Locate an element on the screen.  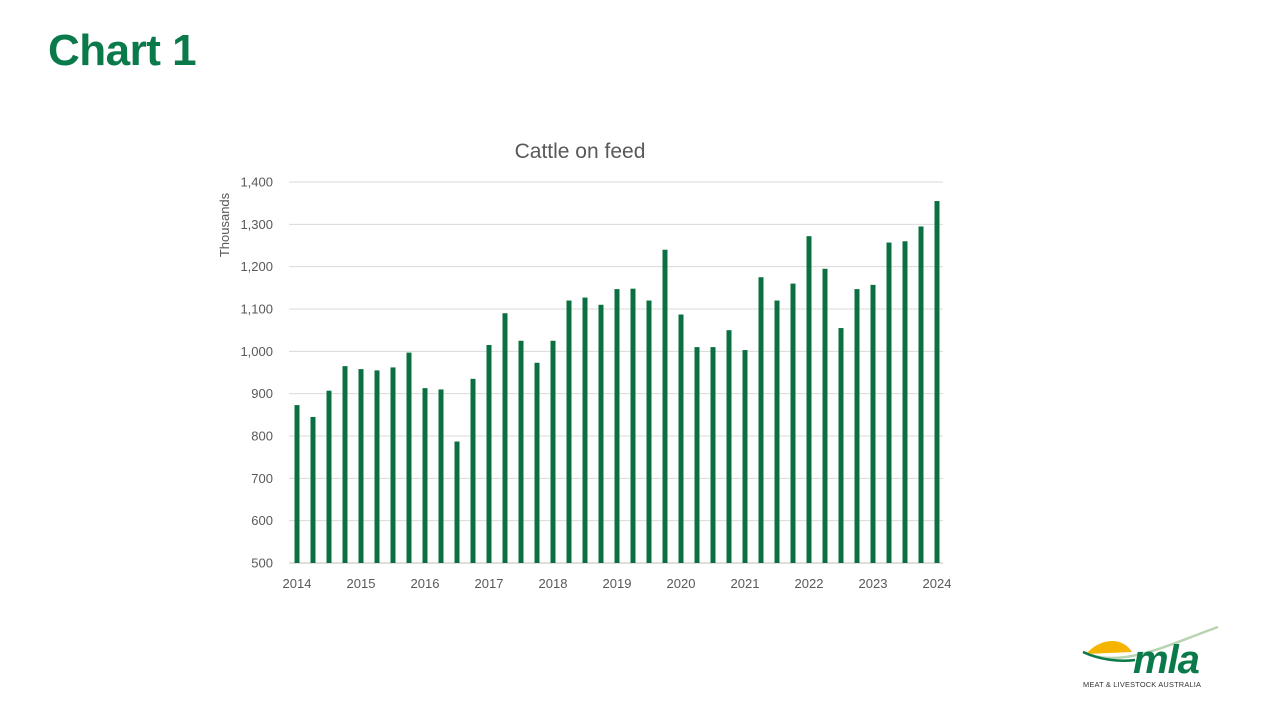
mla-logo-icon is located at coordinates (1150, 643).